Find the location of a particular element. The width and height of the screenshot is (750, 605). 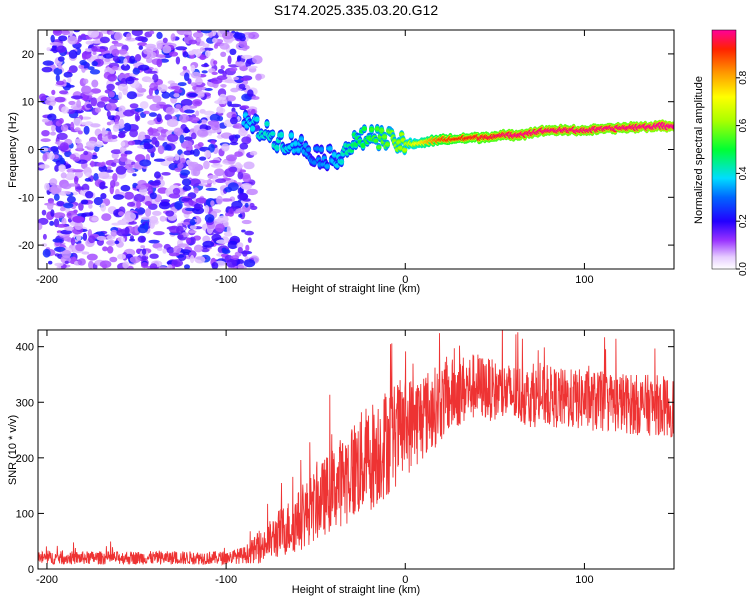

x-tick-label: -100 is located at coordinates (226, 580).